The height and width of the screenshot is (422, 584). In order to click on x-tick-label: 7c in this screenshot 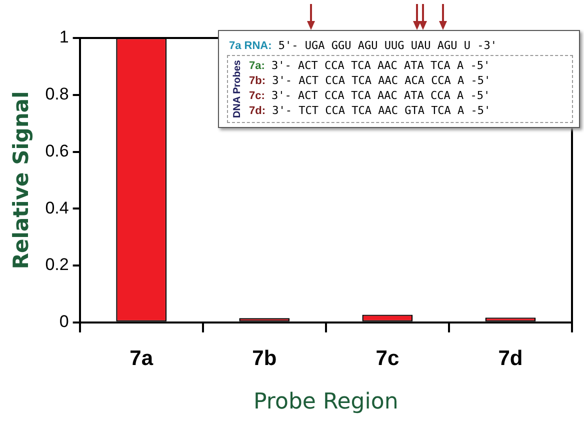, I will do `click(388, 358)`.